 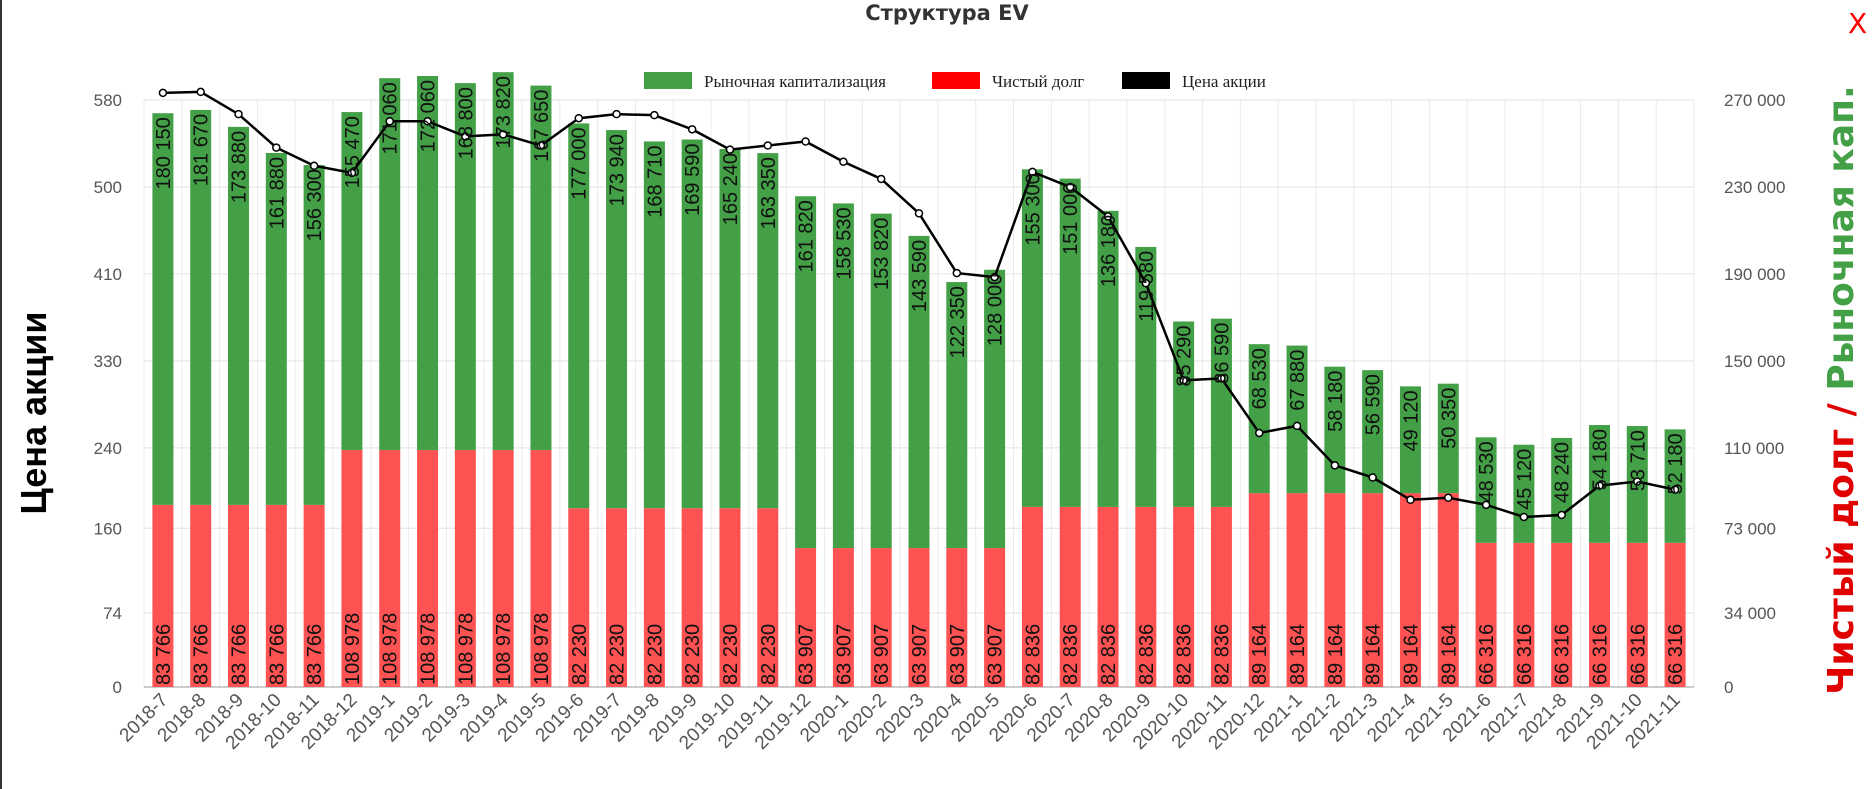 I want to click on market-cap-value-label: 168 710, so click(x=655, y=181).